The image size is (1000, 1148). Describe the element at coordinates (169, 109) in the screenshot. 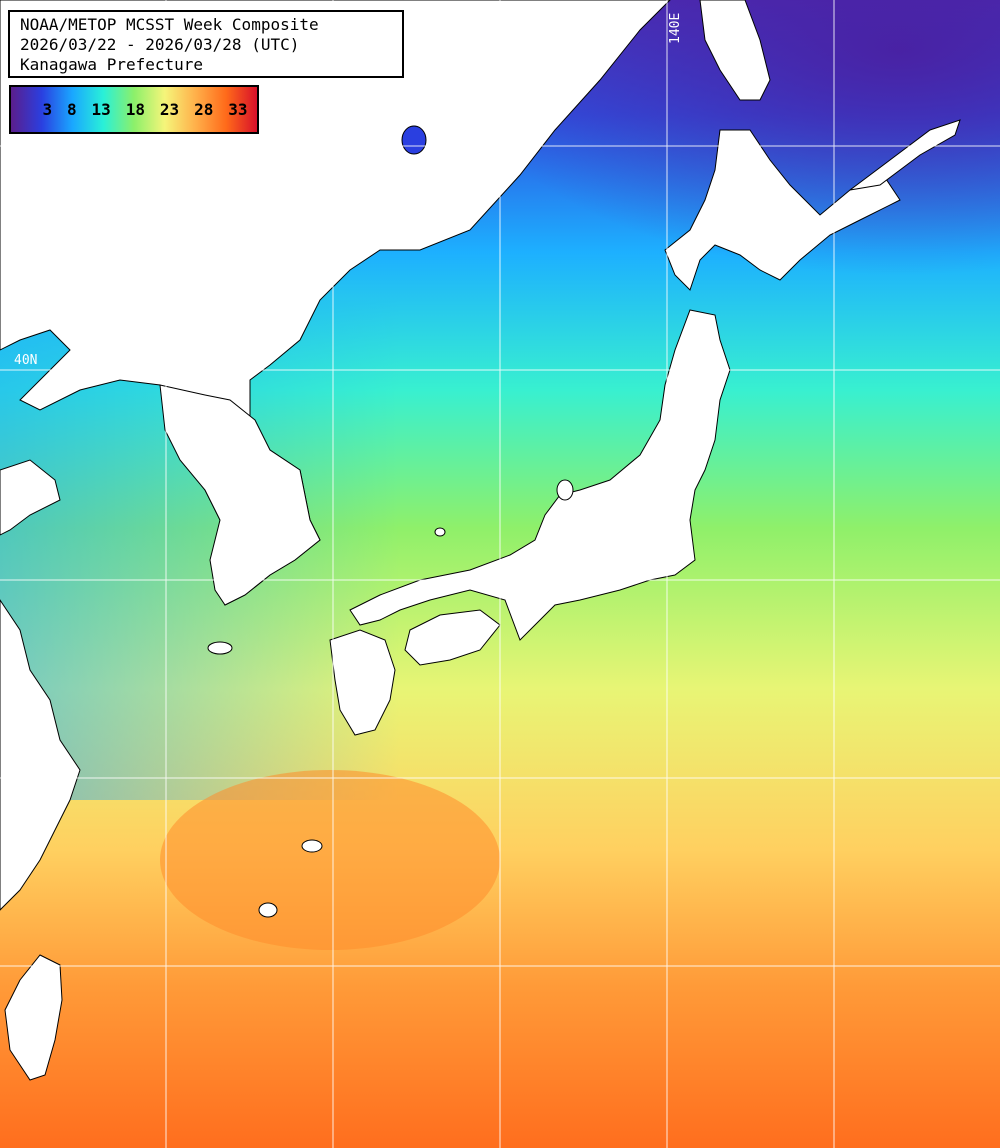

I see `colorbar-tick: 23` at that location.